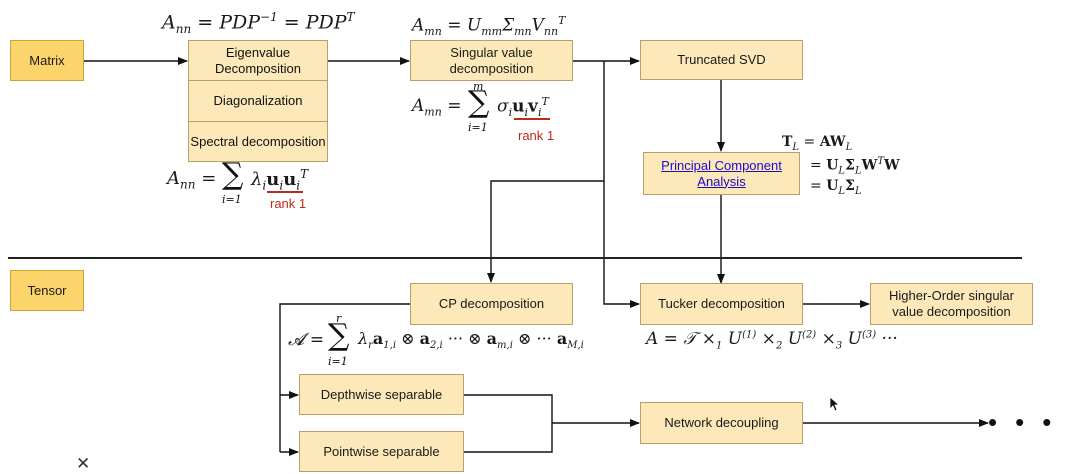  I want to click on rank1-eig-annotation: rank 1, so click(288, 203).